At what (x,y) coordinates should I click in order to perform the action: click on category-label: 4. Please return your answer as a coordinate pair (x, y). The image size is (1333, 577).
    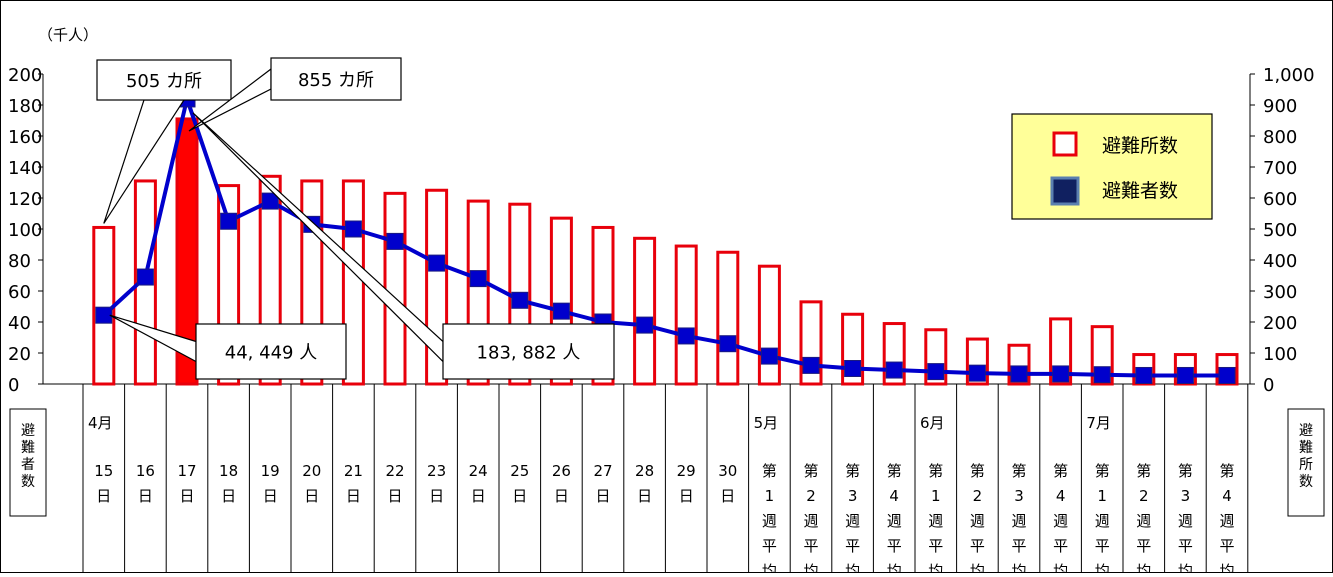
    Looking at the image, I should click on (1227, 496).